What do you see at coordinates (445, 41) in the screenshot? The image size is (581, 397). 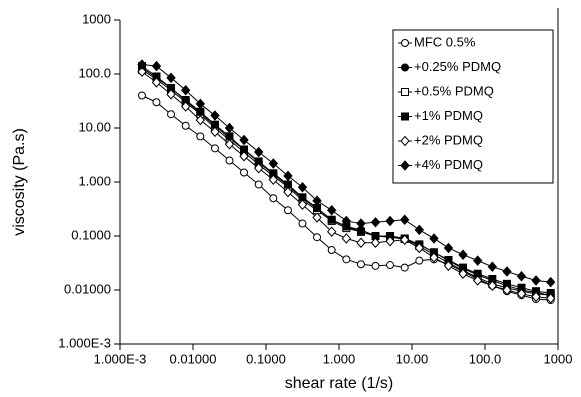 I see `legend-label: MFC 0.5%` at bounding box center [445, 41].